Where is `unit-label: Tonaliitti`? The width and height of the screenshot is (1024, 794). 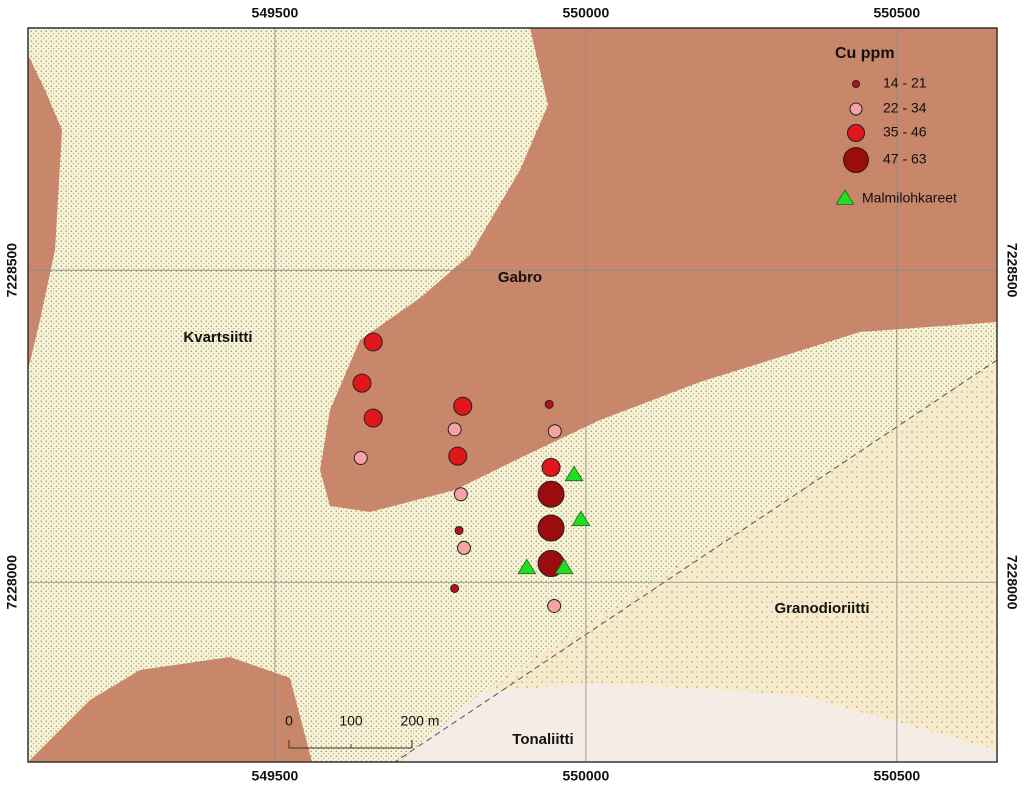 unit-label: Tonaliitti is located at coordinates (542, 739).